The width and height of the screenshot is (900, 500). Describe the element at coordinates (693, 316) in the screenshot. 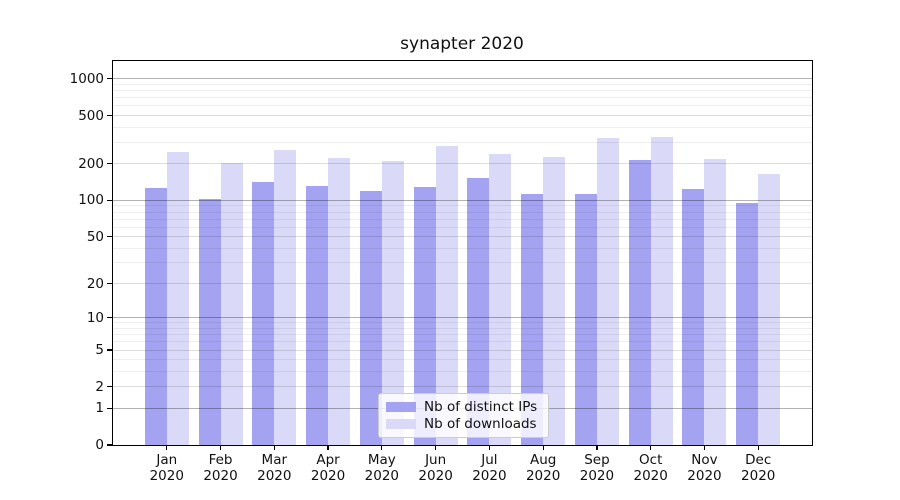

I see `bar-ips-nov` at that location.